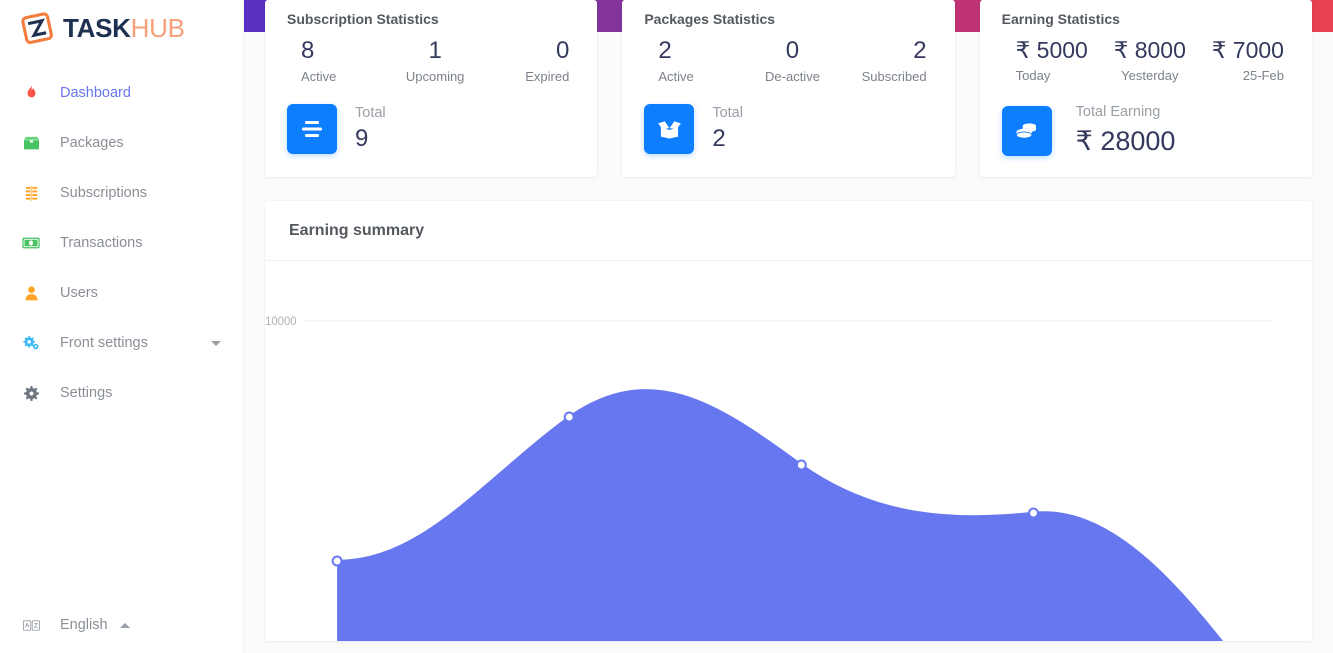 Image resolution: width=1333 pixels, height=653 pixels. Describe the element at coordinates (121, 393) in the screenshot. I see `sidebar-item-settings: Settings` at that location.